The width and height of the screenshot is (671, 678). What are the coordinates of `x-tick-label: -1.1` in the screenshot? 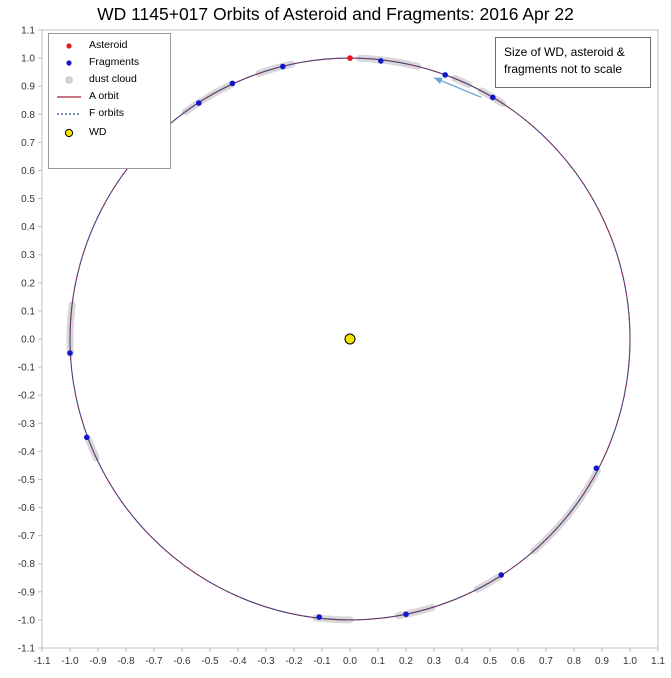 It's located at (42, 661).